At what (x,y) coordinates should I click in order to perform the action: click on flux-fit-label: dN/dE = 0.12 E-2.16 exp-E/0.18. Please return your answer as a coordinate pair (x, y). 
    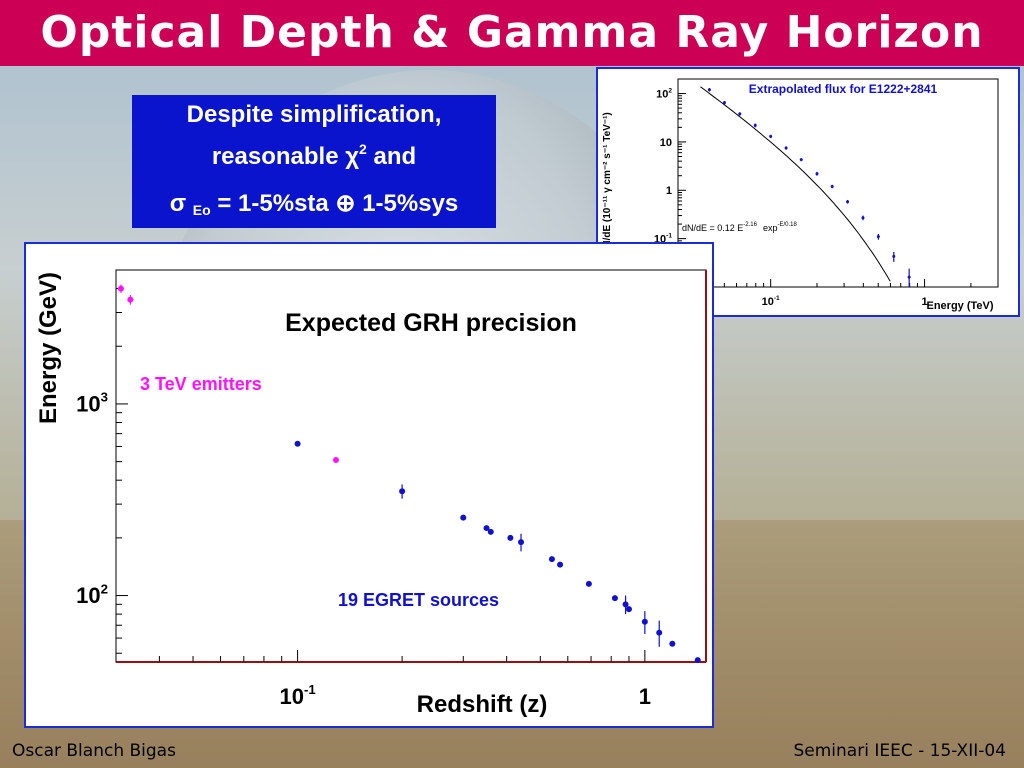
    Looking at the image, I should click on (740, 227).